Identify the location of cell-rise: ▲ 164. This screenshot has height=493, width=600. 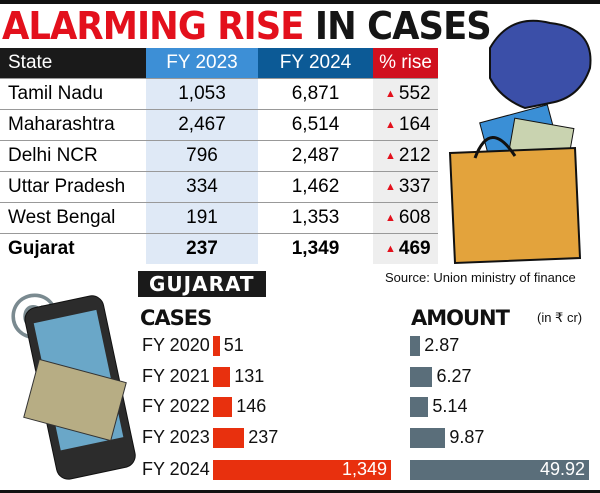
(405, 125).